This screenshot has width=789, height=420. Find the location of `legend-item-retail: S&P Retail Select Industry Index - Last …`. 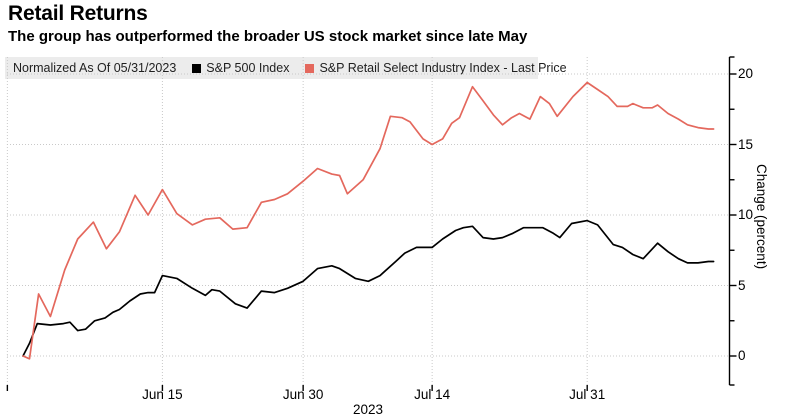

legend-item-retail: S&P Retail Select Industry Index - Last … is located at coordinates (436, 68).